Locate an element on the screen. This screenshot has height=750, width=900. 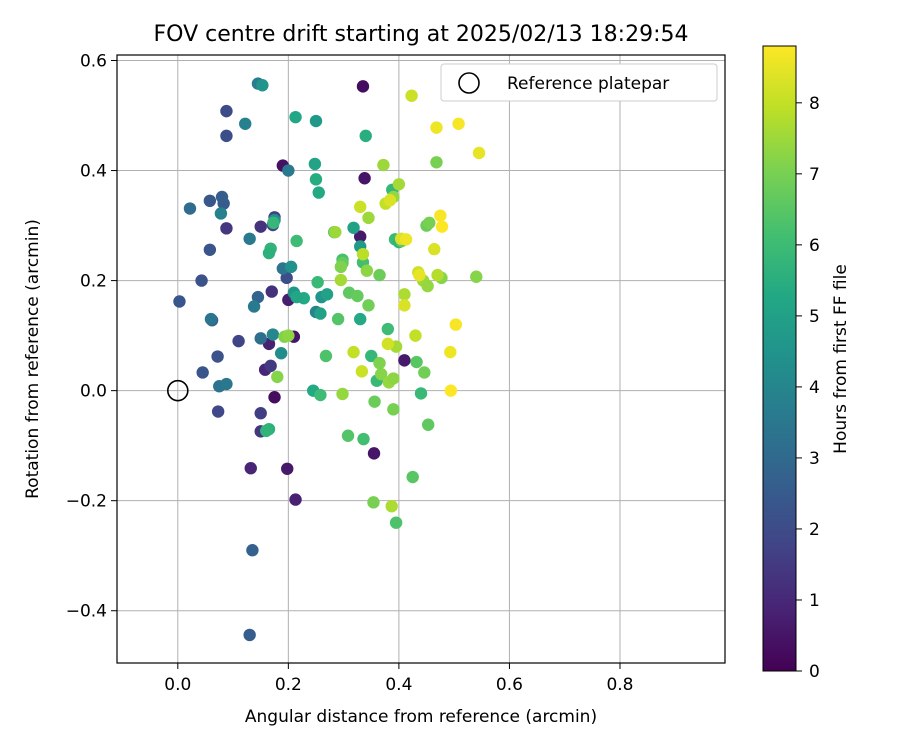
colorbar-tick-label: 1 is located at coordinates (814, 601).